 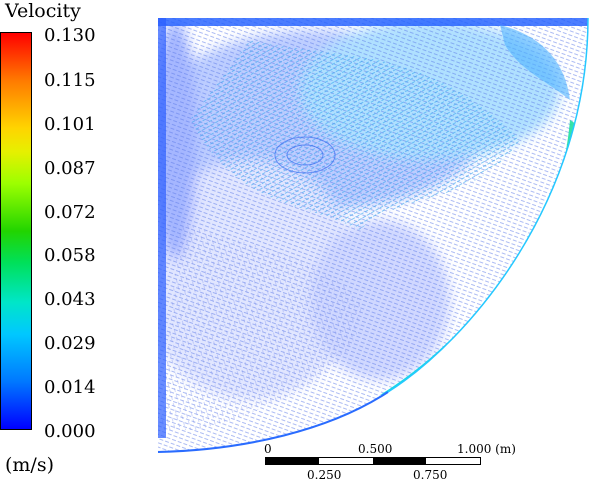 I want to click on legend-tick: 0.029, so click(x=70, y=343).